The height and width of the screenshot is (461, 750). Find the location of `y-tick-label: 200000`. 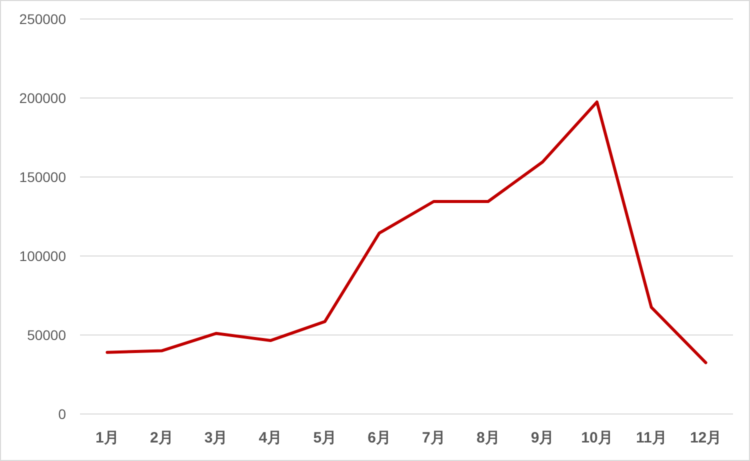

y-tick-label: 200000 is located at coordinates (42, 98).